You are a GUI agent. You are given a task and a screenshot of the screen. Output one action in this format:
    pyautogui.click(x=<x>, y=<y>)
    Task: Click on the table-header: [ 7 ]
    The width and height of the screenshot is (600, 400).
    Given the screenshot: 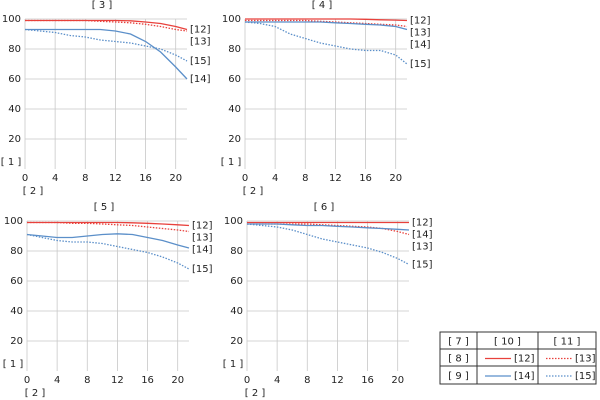 What is the action you would take?
    pyautogui.click(x=458, y=342)
    